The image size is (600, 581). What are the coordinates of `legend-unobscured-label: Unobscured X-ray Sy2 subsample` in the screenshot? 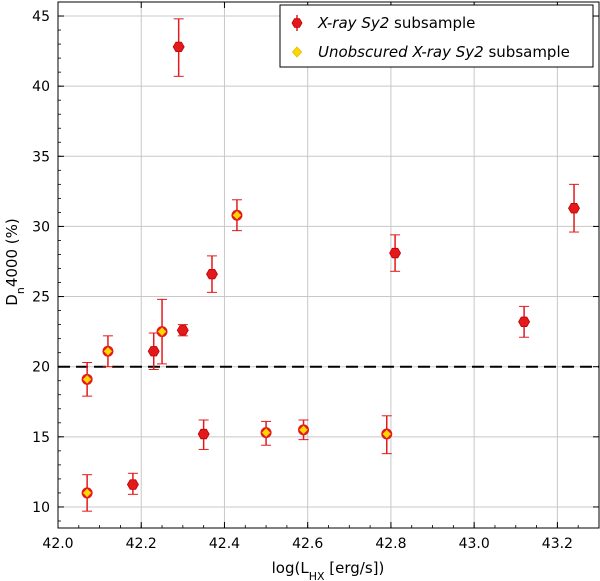 It's located at (444, 52).